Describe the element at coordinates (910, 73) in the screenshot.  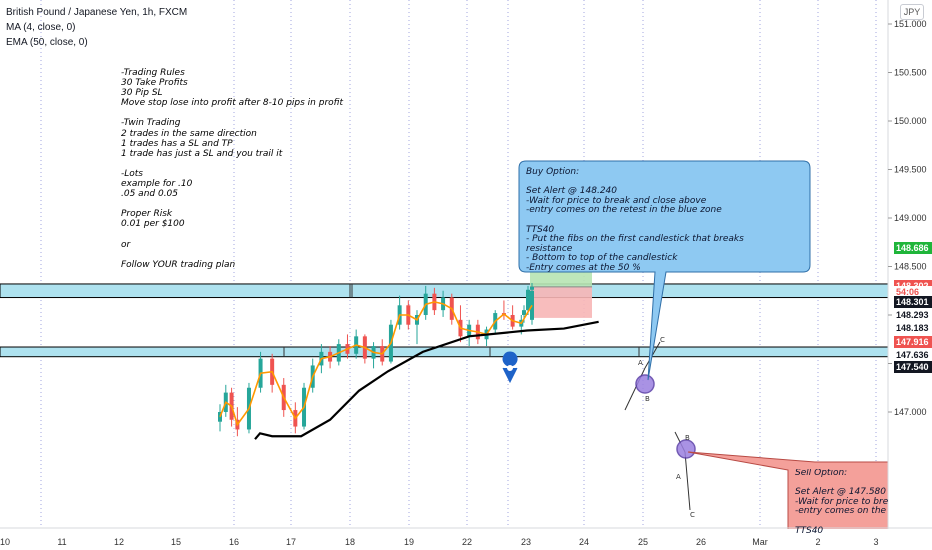
I see `y-tick-label: 150.500` at that location.